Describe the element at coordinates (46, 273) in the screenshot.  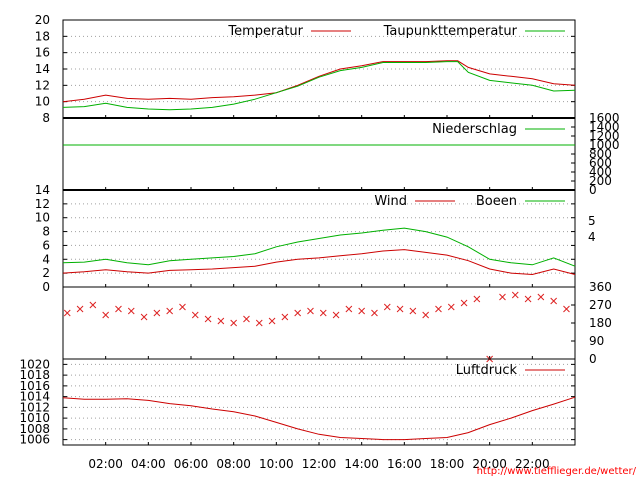
I see `wind-ytick-label: 2` at that location.